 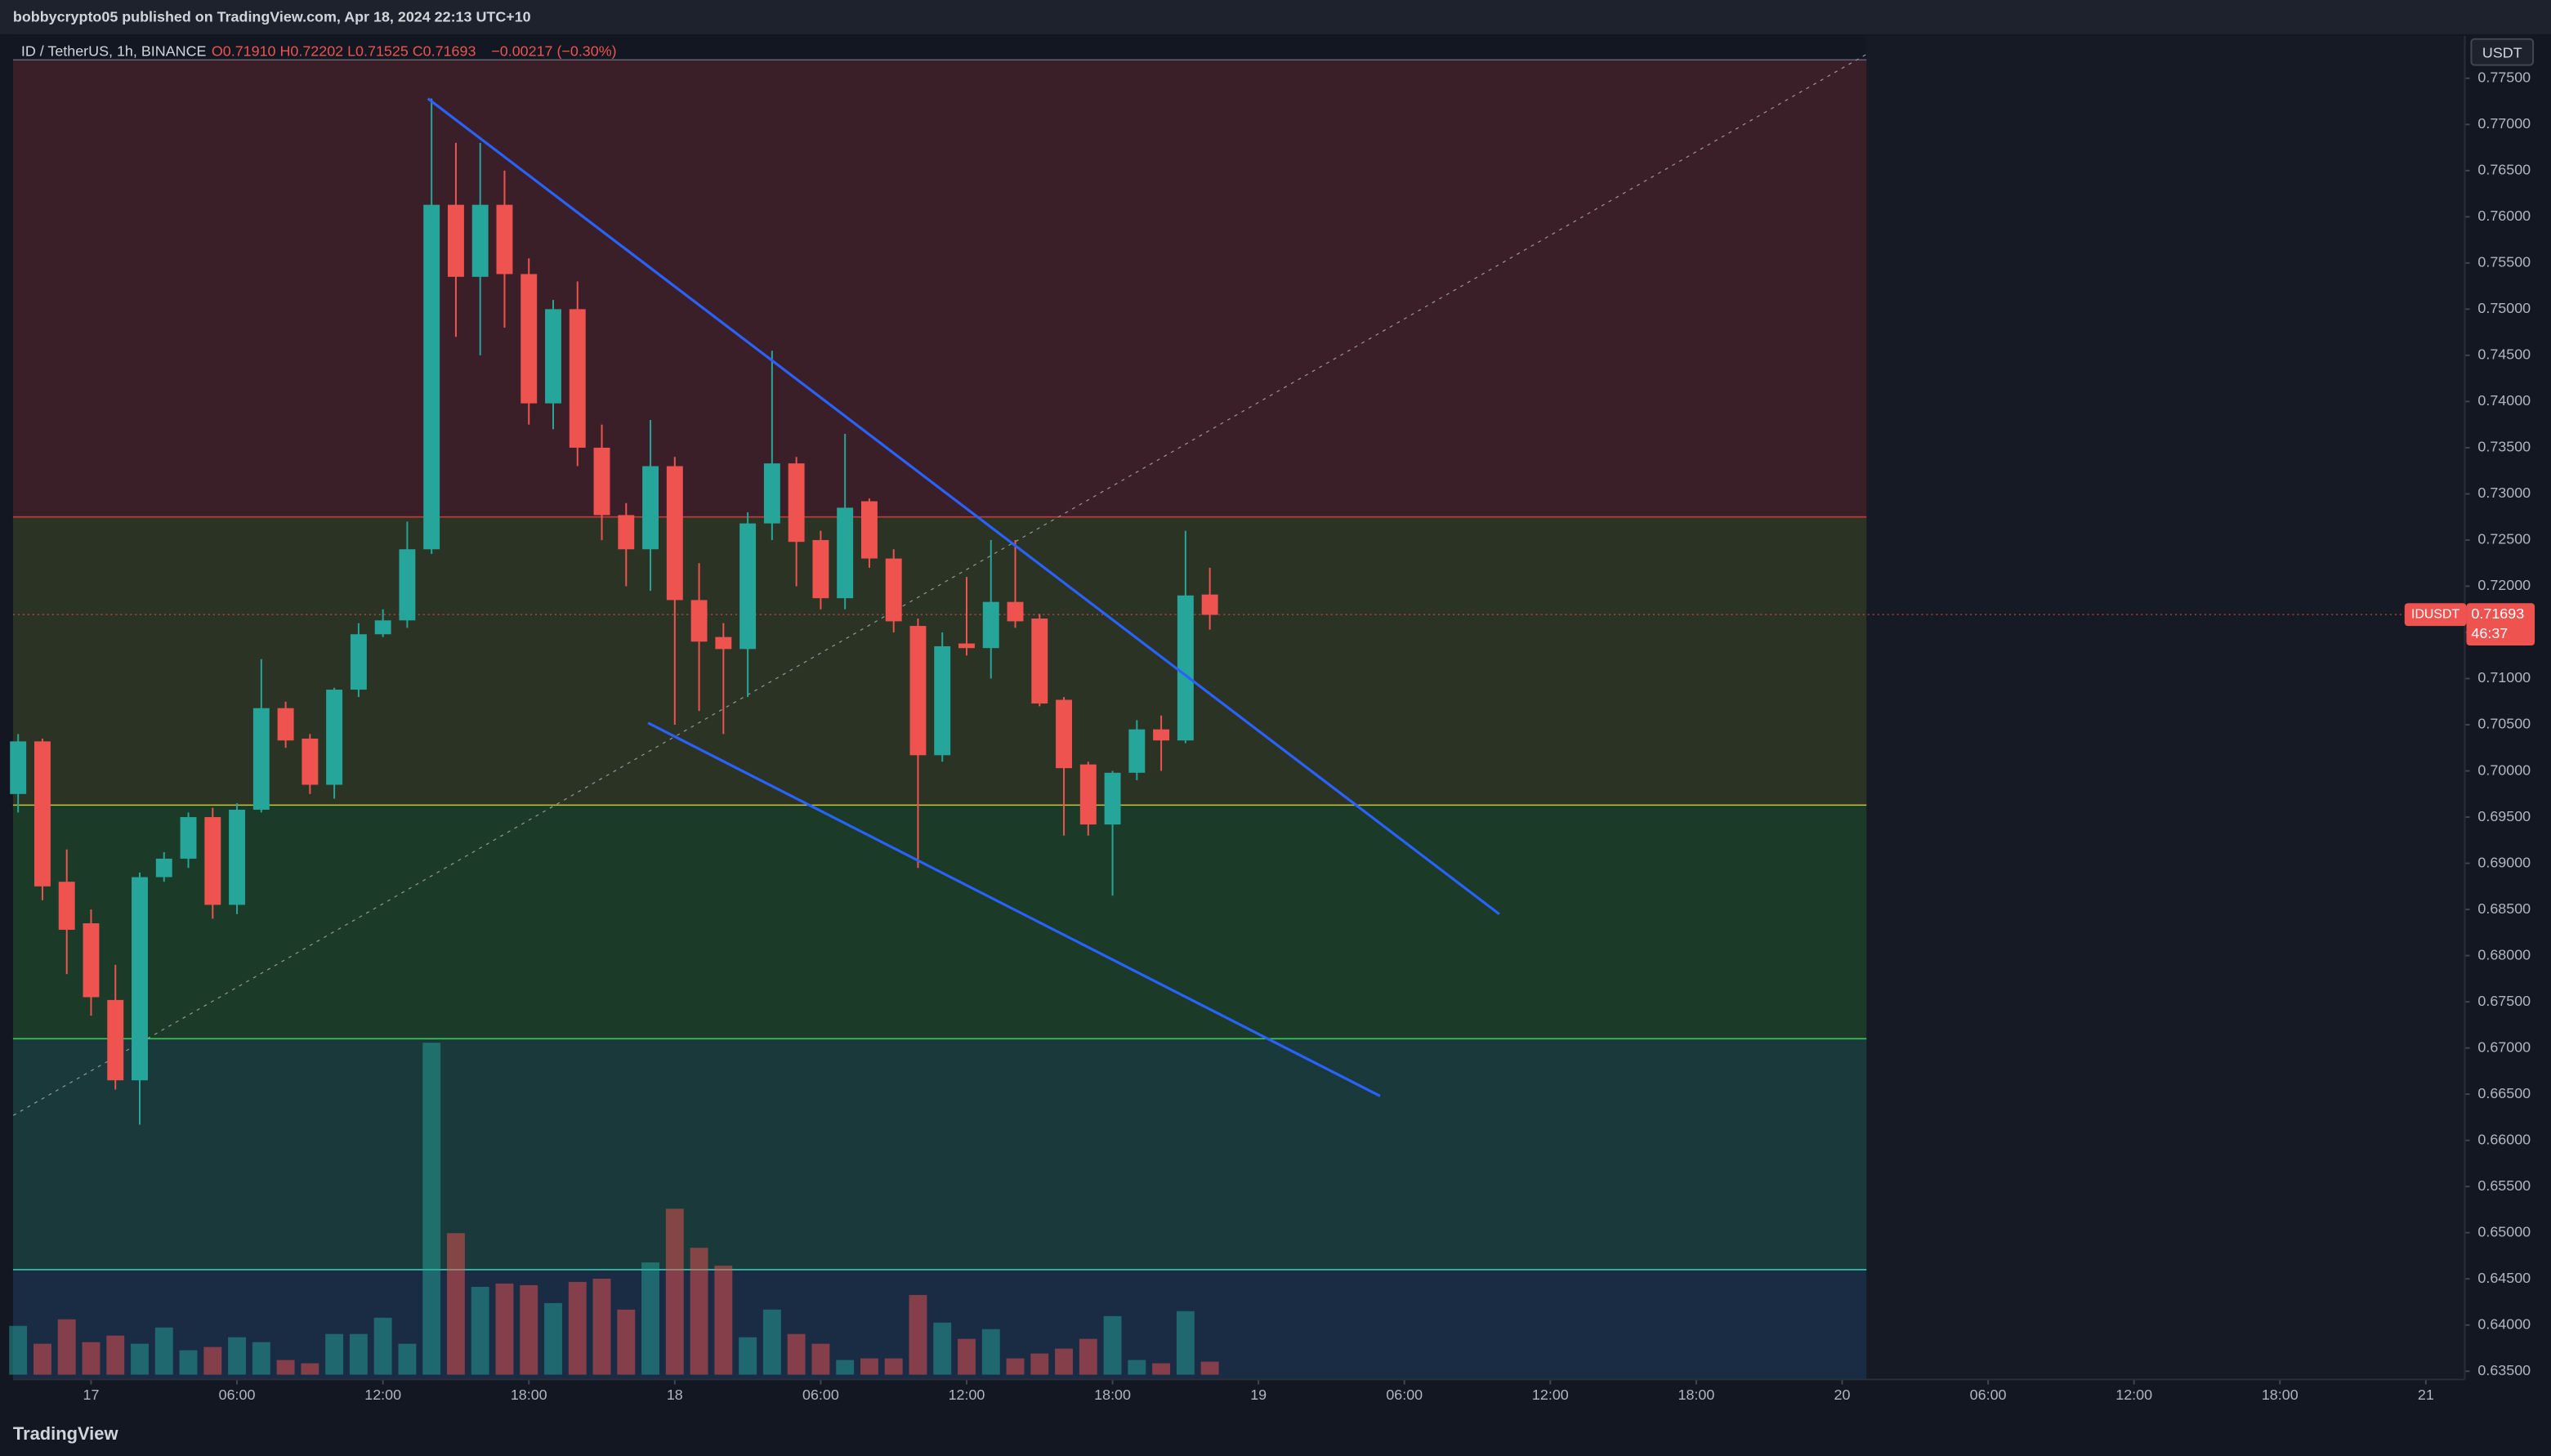 I want to click on x-tick-label: 20, so click(x=1842, y=1395).